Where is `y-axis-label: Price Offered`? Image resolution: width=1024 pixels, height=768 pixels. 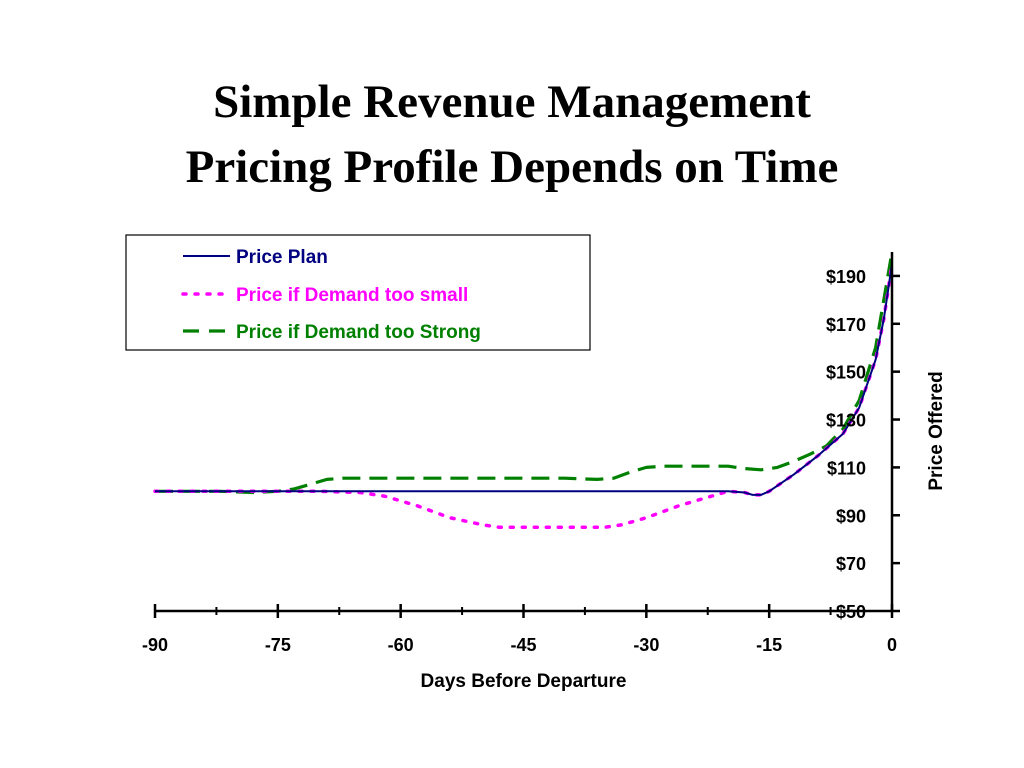 y-axis-label: Price Offered is located at coordinates (936, 430).